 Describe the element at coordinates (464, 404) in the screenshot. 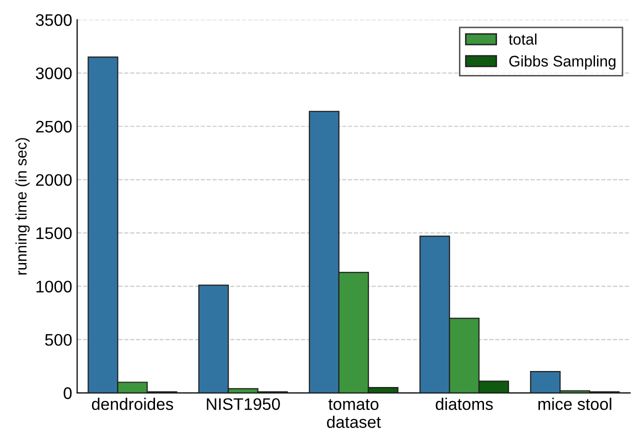

I see `x-tick-label: diatoms` at that location.